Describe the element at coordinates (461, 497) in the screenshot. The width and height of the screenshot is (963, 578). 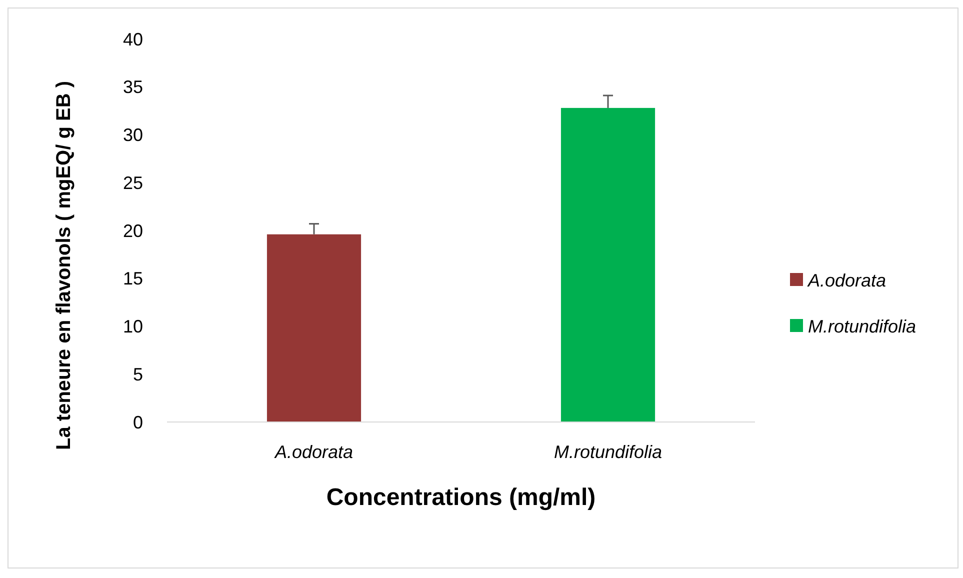
I see `x-axis-title: Concentrations (mg/ml)` at that location.